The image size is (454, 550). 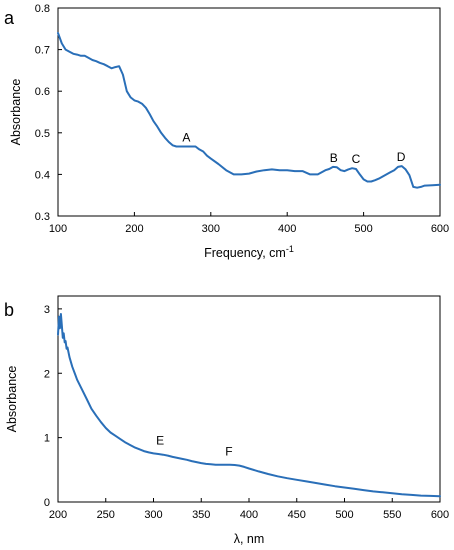 I want to click on x-tick-label: 250, so click(x=106, y=515).